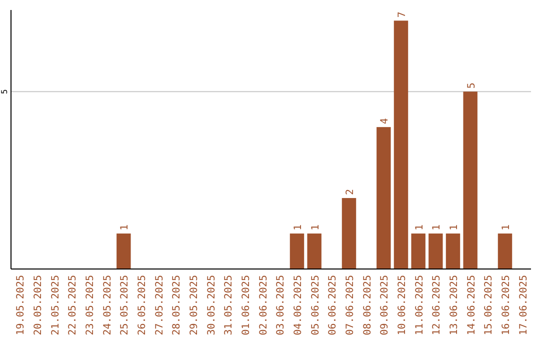 The image size is (540, 340). I want to click on data-label: 4, so click(385, 121).